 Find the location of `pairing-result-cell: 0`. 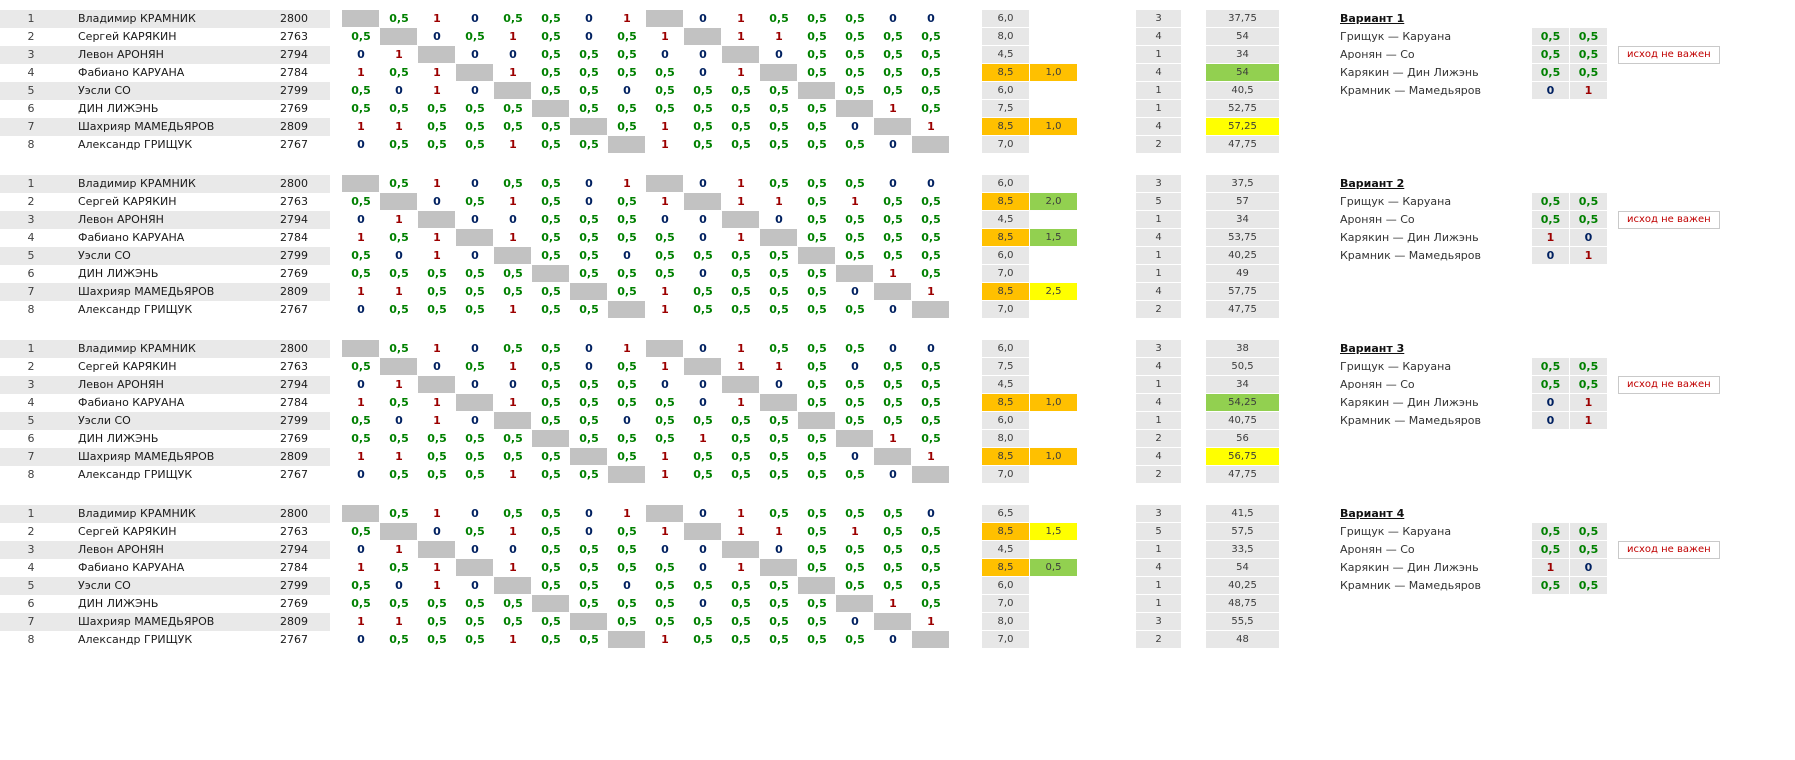

pairing-result-cell: 0 is located at coordinates (1551, 91).